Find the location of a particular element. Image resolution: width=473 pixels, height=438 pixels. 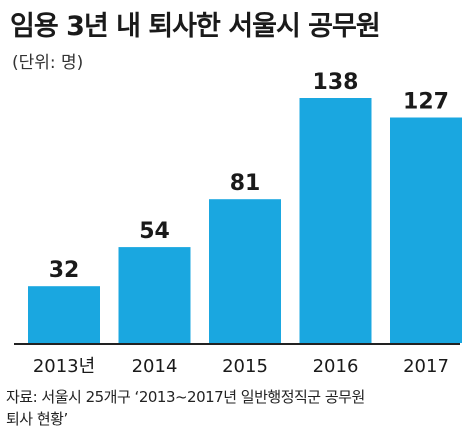

value-label-0: 32 is located at coordinates (64, 270).